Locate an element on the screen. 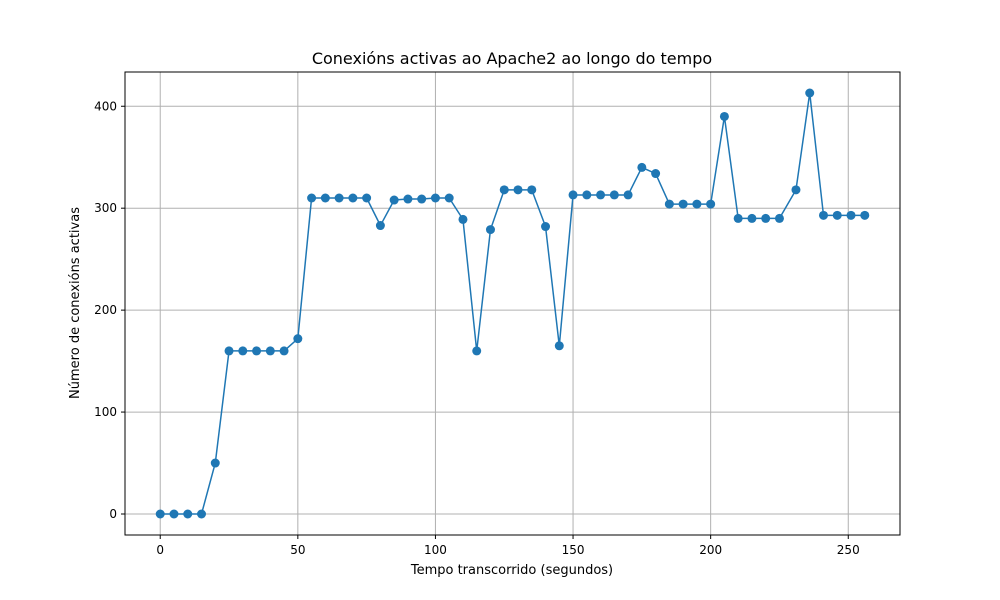  x-tick-label: 200 is located at coordinates (710, 550).